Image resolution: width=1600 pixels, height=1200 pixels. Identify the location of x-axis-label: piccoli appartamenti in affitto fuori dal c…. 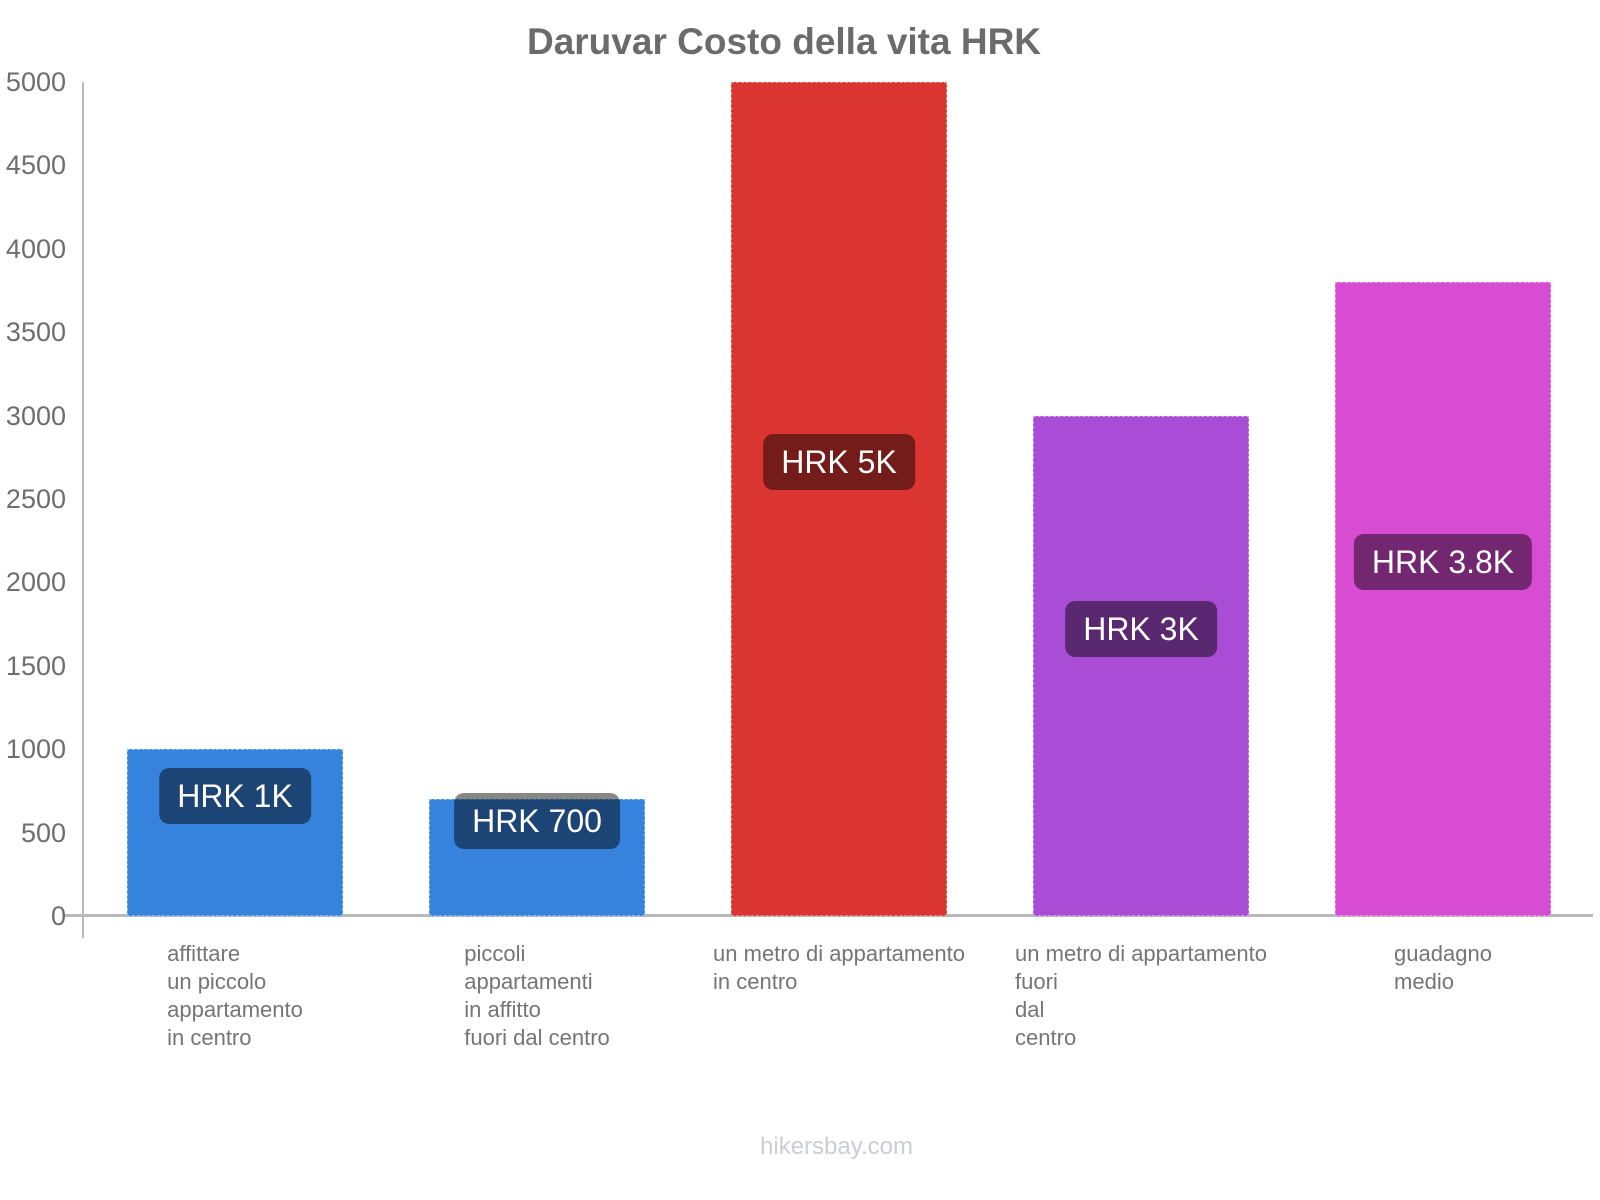
(537, 996).